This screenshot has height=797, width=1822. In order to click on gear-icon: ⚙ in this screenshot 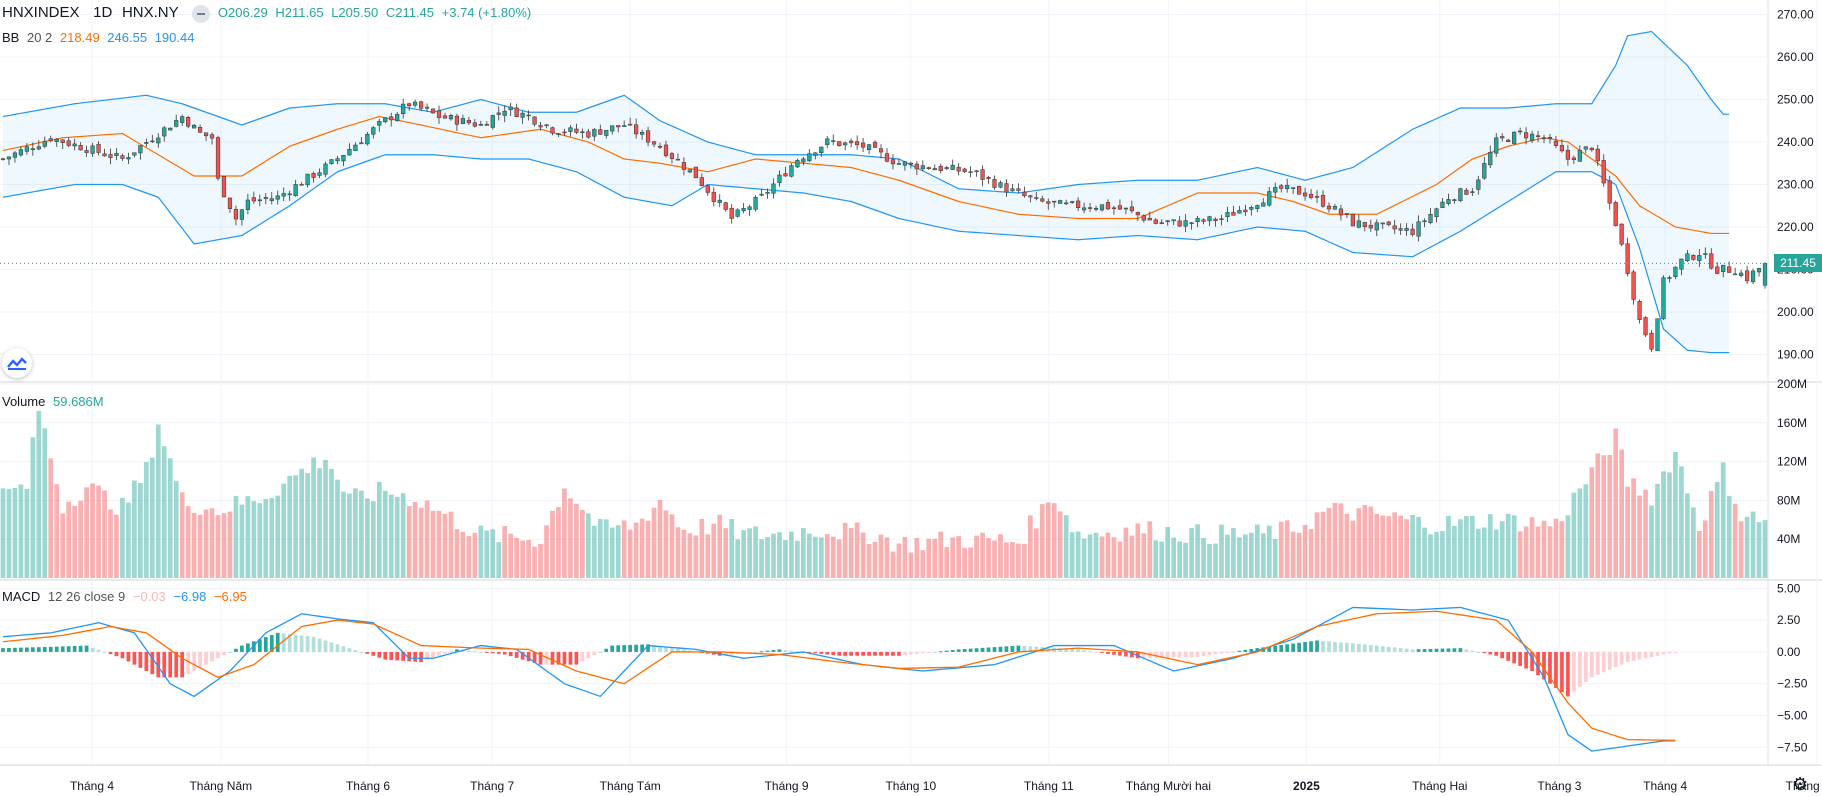, I will do `click(1800, 784)`.